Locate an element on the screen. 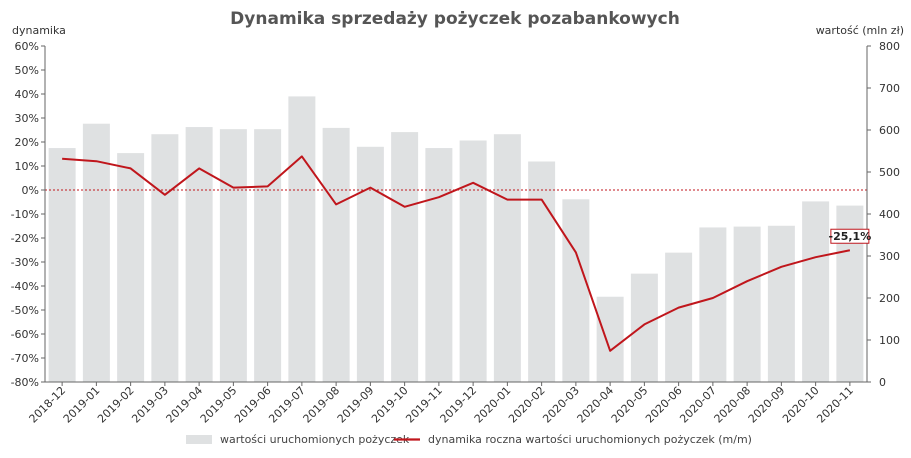  left-tick-label: -10% is located at coordinates (25, 214).